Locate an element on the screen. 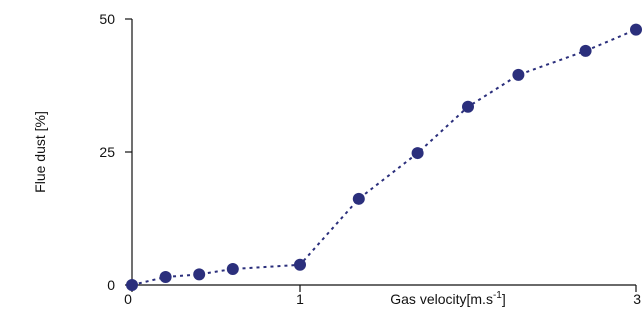 The image size is (644, 333). y-ticks: 0 25 50 is located at coordinates (115, 152).